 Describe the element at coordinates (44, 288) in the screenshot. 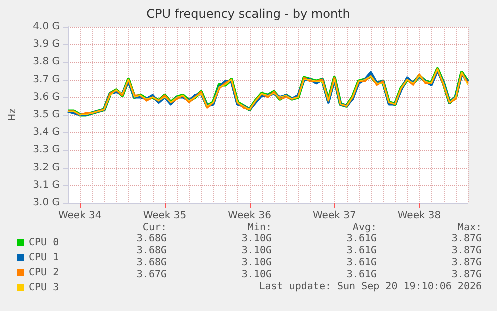

I see `legend-label: CPU 3` at that location.